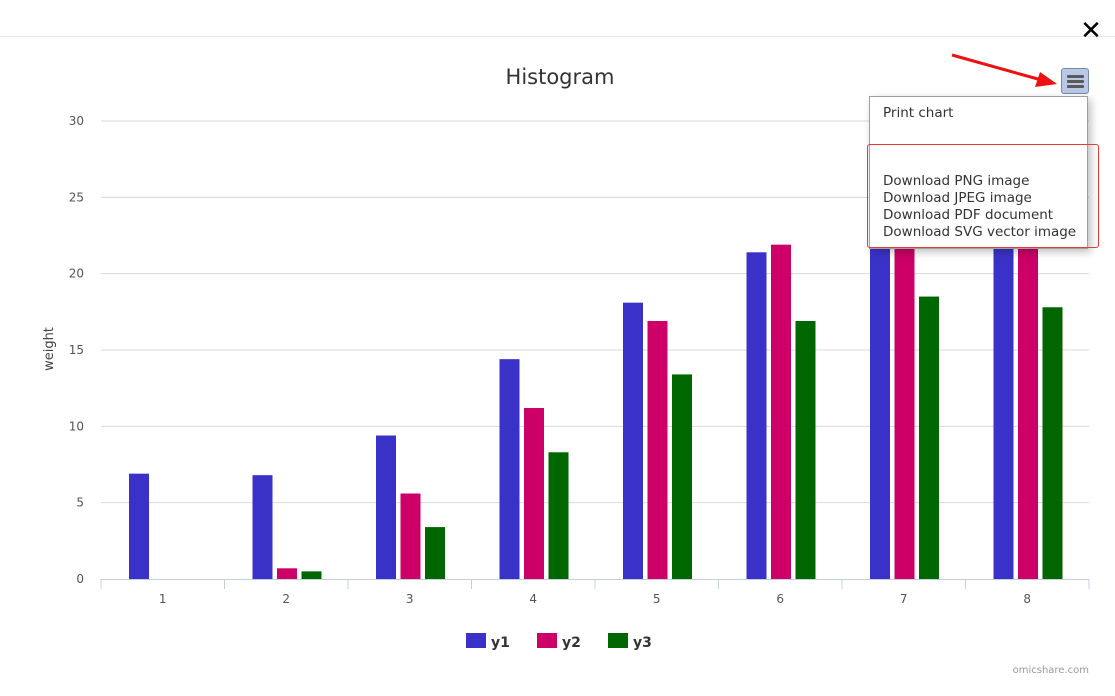  I want to click on y-tick-label: 15, so click(76, 350).